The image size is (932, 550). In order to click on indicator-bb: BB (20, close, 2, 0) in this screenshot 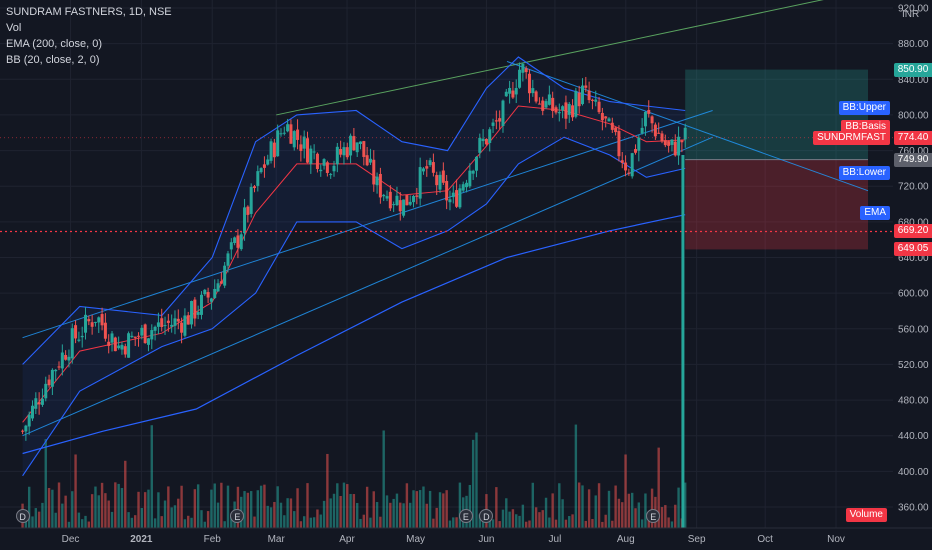, I will do `click(53, 60)`.